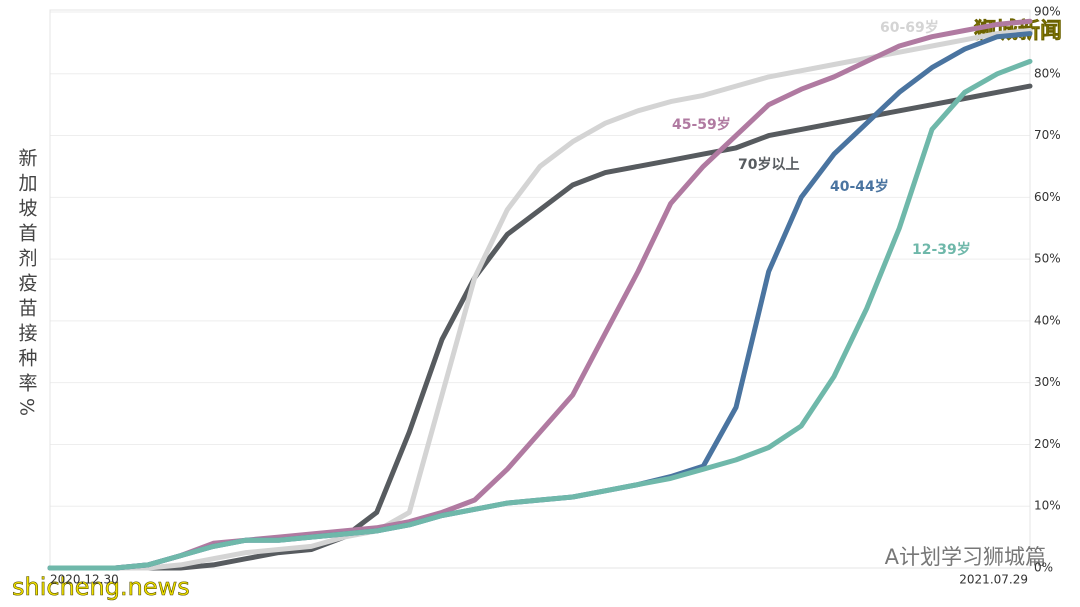  I want to click on series-label: 40-44岁, so click(859, 186).